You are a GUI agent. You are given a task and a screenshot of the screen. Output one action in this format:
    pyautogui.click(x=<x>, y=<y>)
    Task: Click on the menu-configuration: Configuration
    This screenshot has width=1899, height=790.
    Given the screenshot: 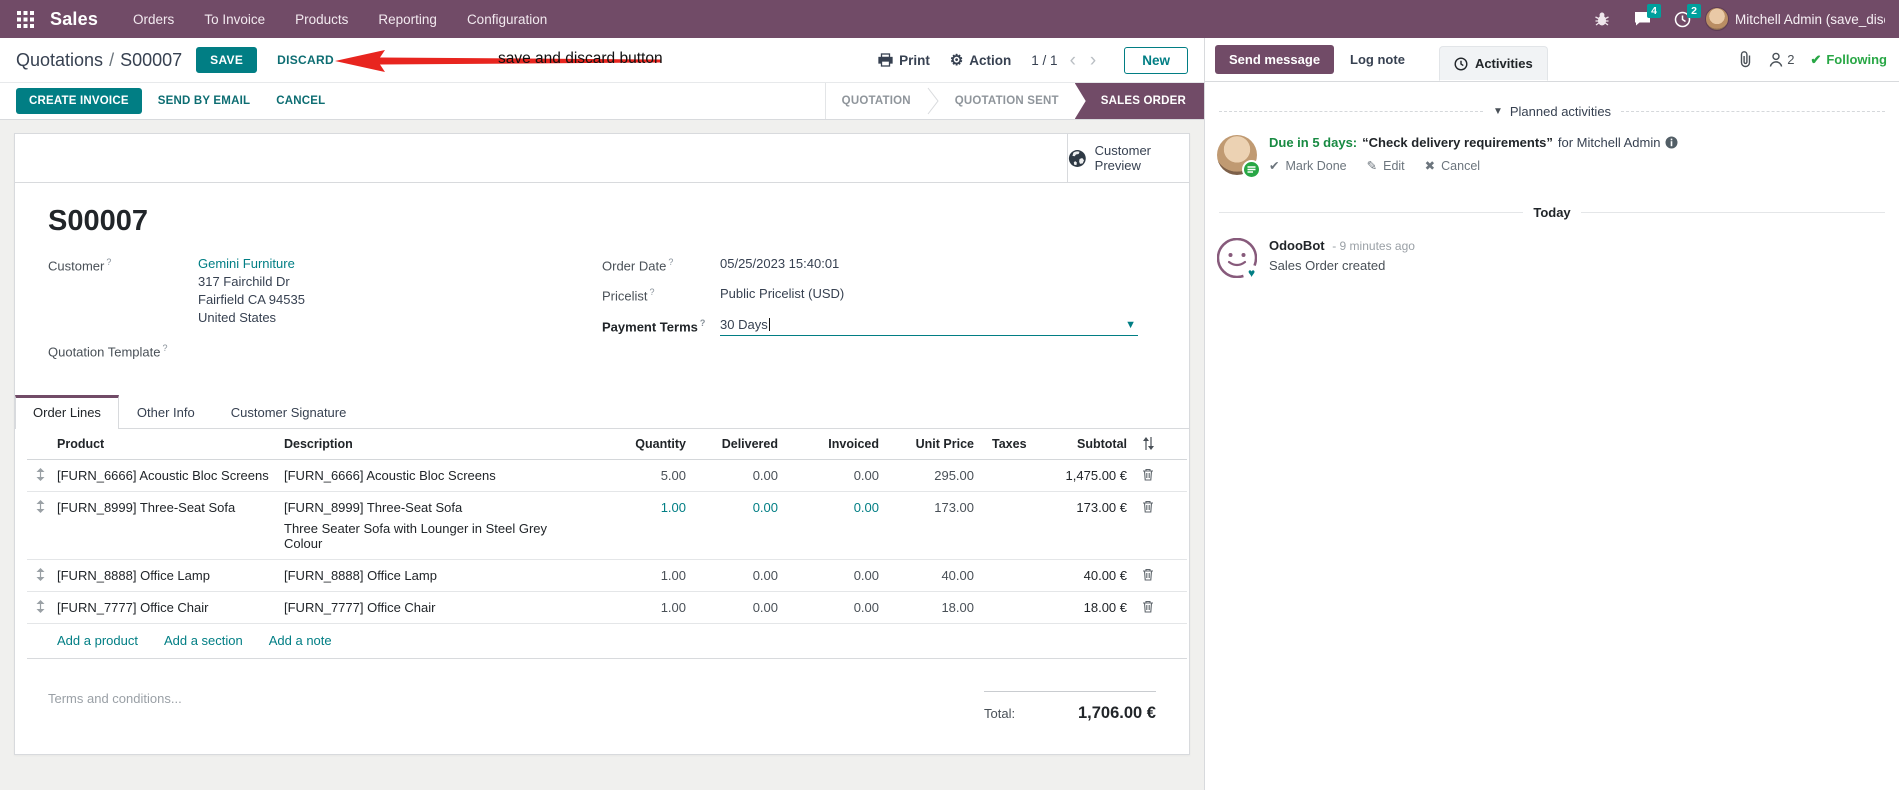 What is the action you would take?
    pyautogui.click(x=507, y=19)
    